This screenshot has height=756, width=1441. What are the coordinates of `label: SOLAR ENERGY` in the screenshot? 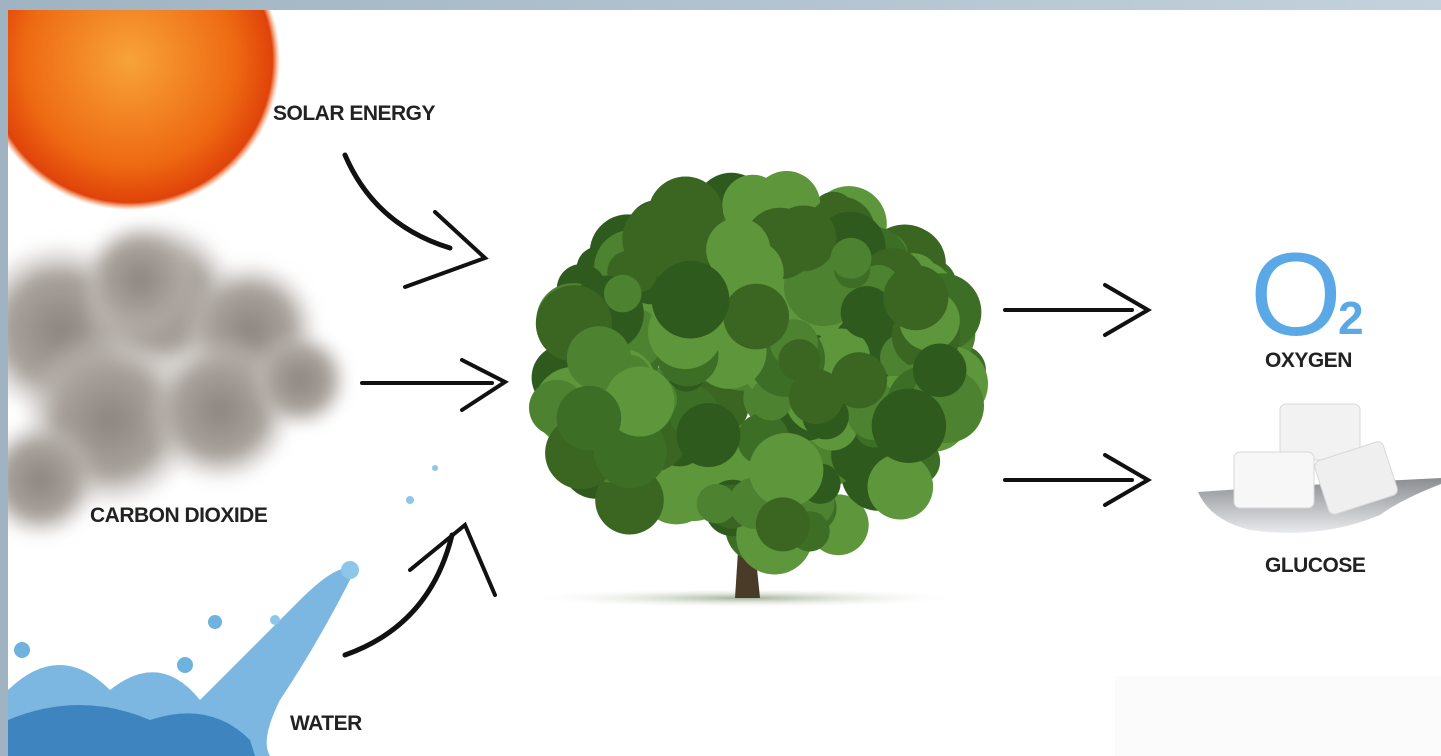 It's located at (354, 113).